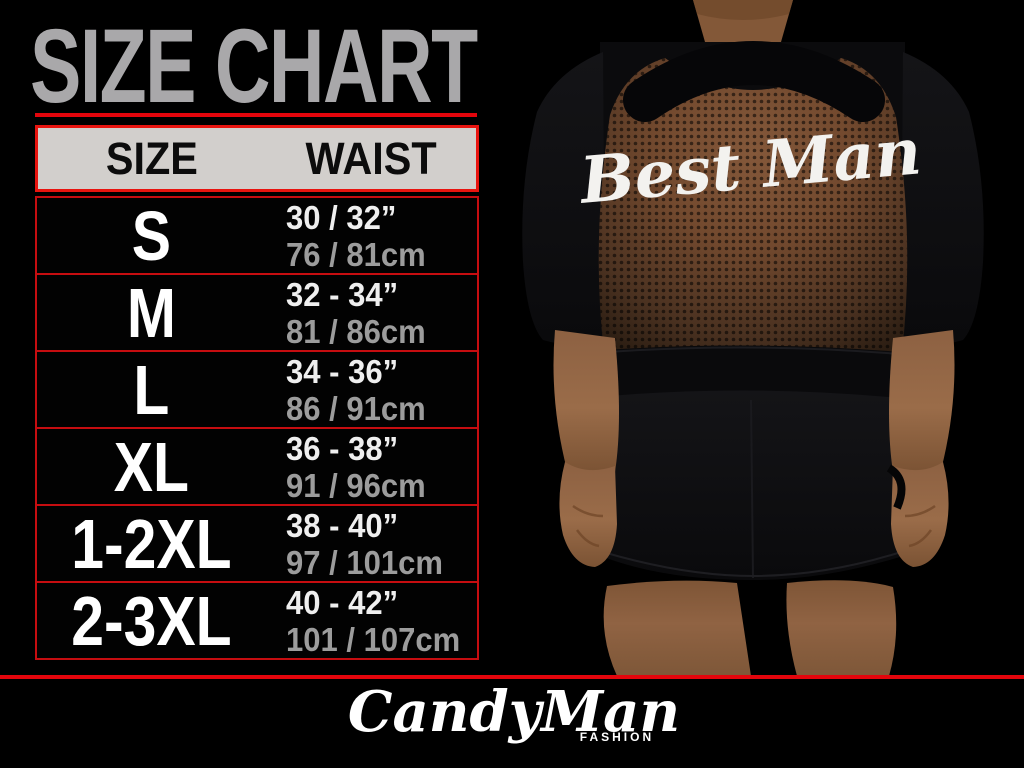 This screenshot has height=768, width=1024. Describe the element at coordinates (753, 373) in the screenshot. I see `robe-belt` at that location.